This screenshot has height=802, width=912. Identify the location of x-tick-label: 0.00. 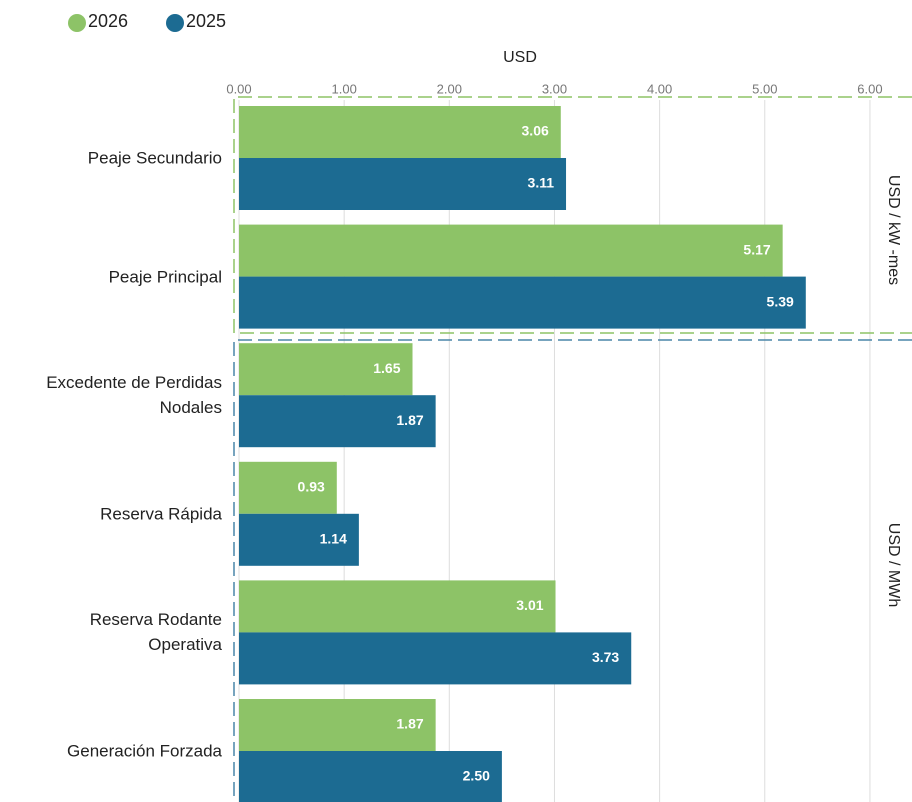
(238, 88).